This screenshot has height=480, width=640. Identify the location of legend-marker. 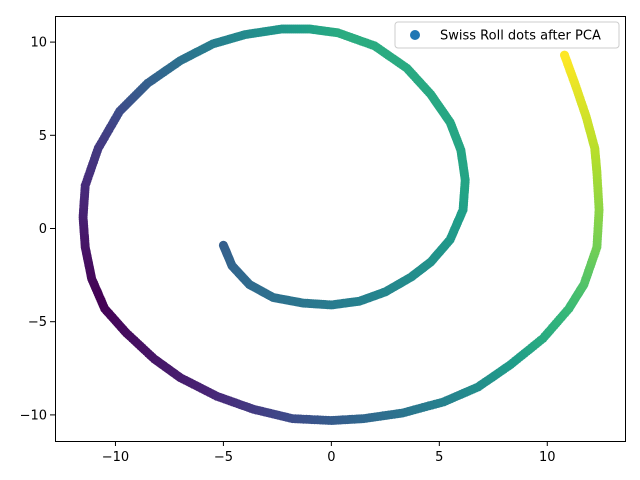
(415, 35).